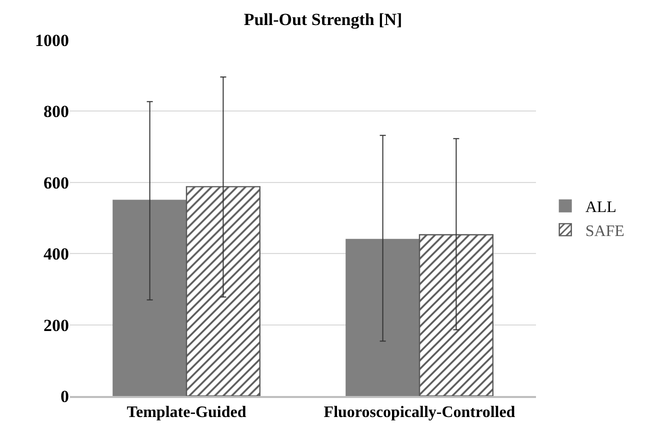 The image size is (646, 436). I want to click on y-tick-label: 400, so click(56, 254).